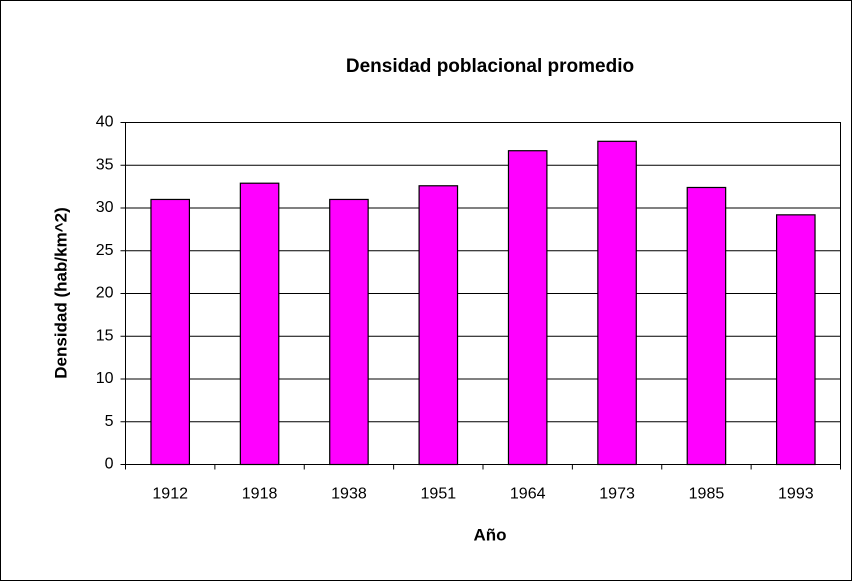 This screenshot has height=587, width=853. What do you see at coordinates (105, 164) in the screenshot?
I see `y-tick-label: 35` at bounding box center [105, 164].